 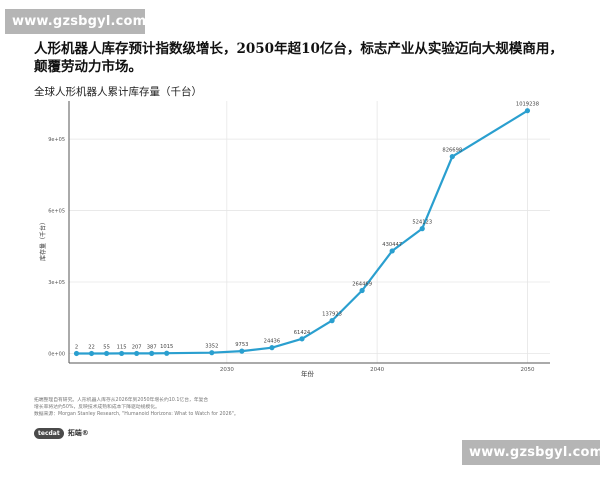 What do you see at coordinates (56, 212) in the screenshot?
I see `y-tick-label: 6e+05` at bounding box center [56, 212].